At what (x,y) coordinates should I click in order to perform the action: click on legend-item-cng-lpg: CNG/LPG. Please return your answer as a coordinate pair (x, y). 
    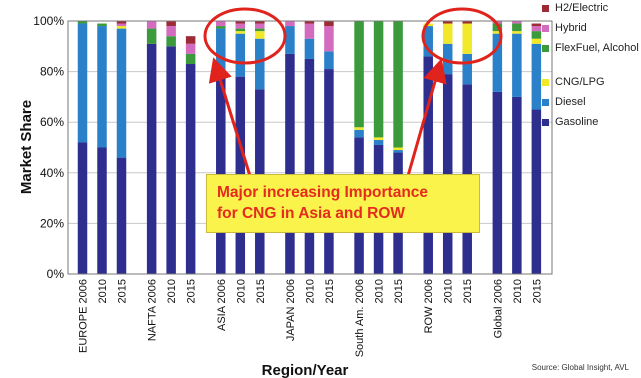
    Looking at the image, I should click on (589, 86).